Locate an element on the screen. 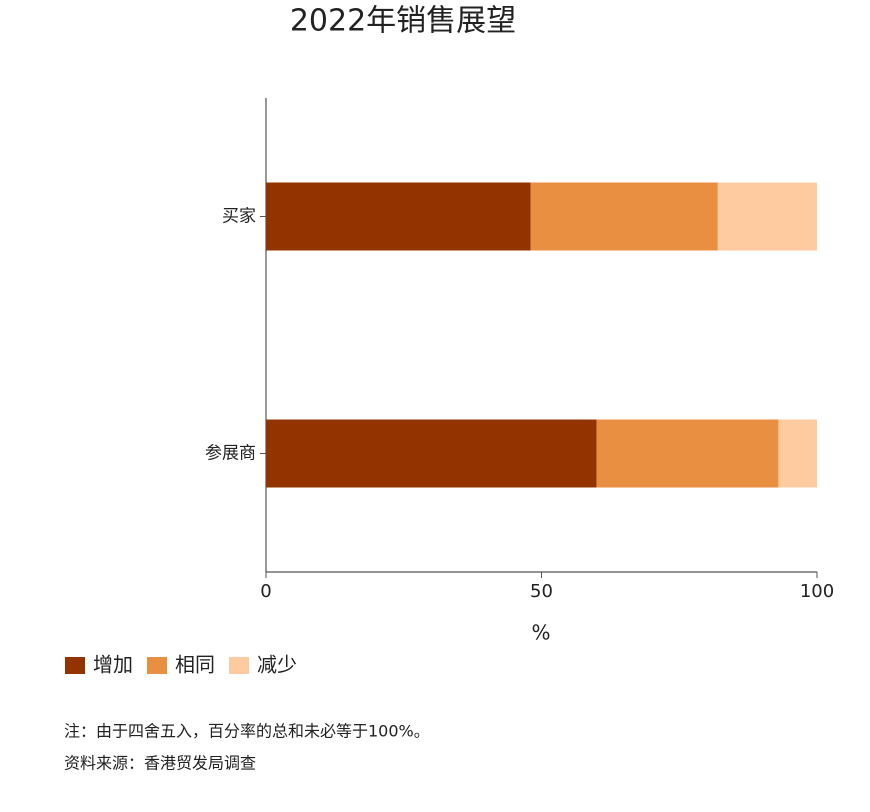  x-tick-label: 100 is located at coordinates (817, 591).